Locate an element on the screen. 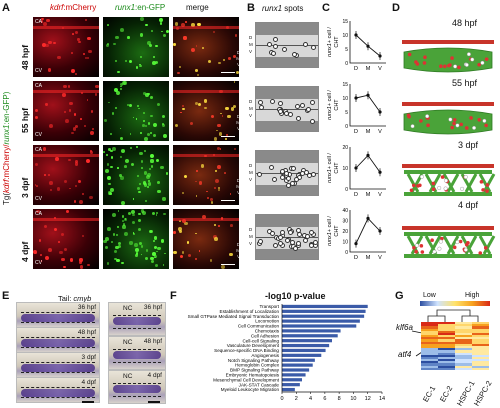 The width and height of the screenshot is (500, 408). chart-axes is located at coordinates (367, 42).